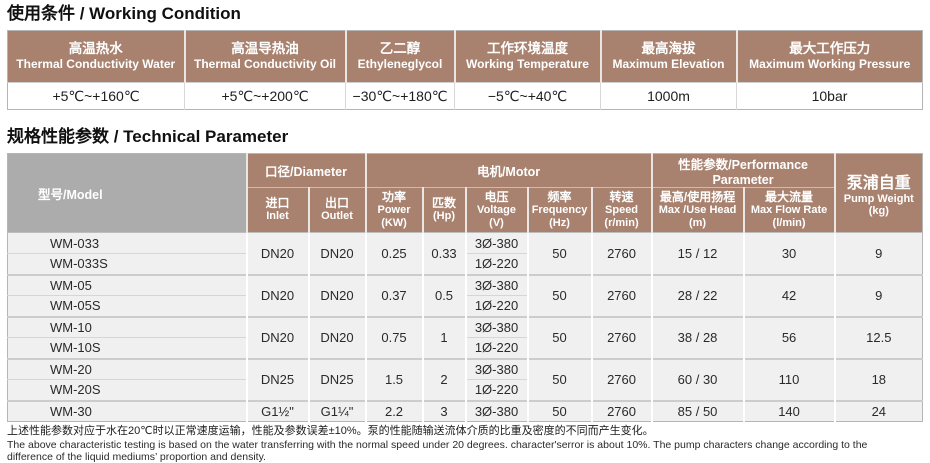 This screenshot has height=463, width=930. I want to click on wc-header-temperature-cn: 工作环境温度, so click(527, 48).